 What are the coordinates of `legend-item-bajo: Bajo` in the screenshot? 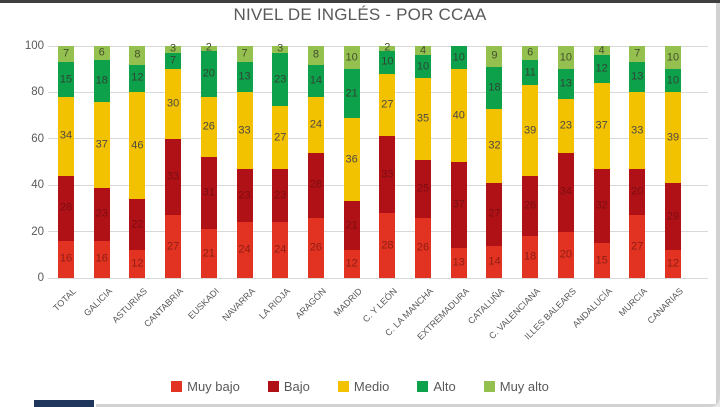 It's located at (288, 386).